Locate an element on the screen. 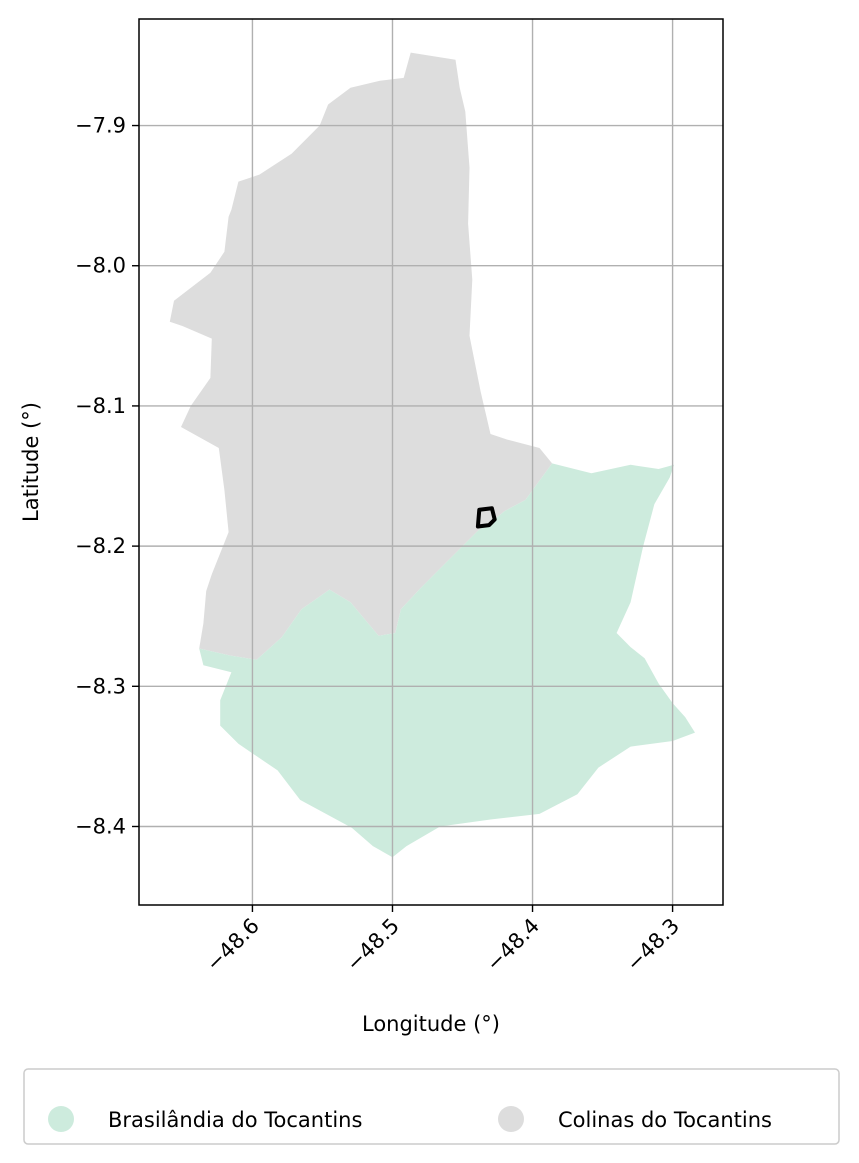 The width and height of the screenshot is (859, 1163). region-study-area-outline is located at coordinates (486, 517).